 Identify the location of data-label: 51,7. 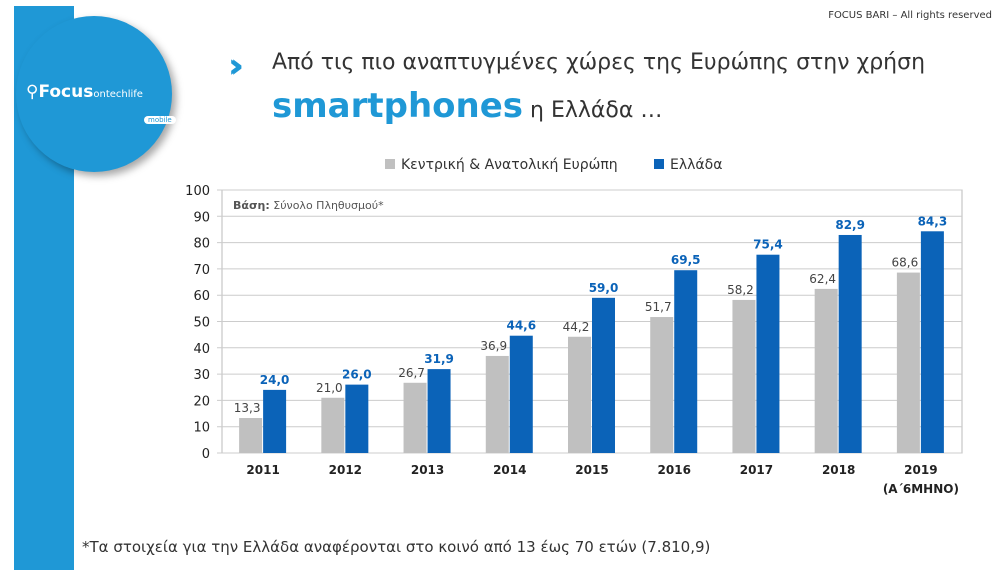
(658, 307).